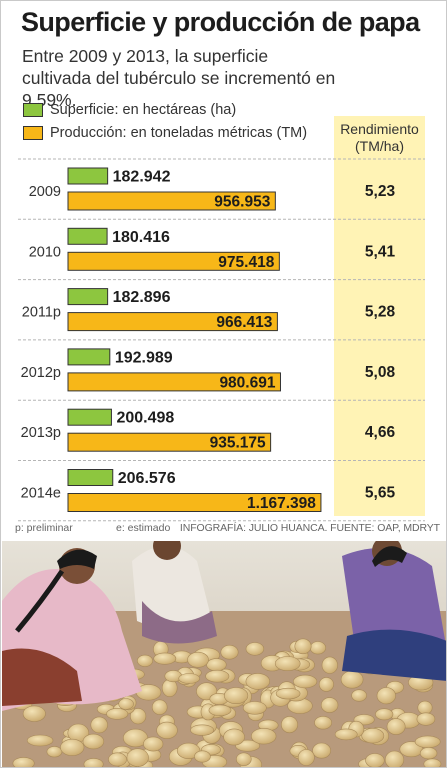 Image resolution: width=447 pixels, height=768 pixels. What do you see at coordinates (244, 322) in the screenshot?
I see `data-label-produccion: 966.413` at bounding box center [244, 322].